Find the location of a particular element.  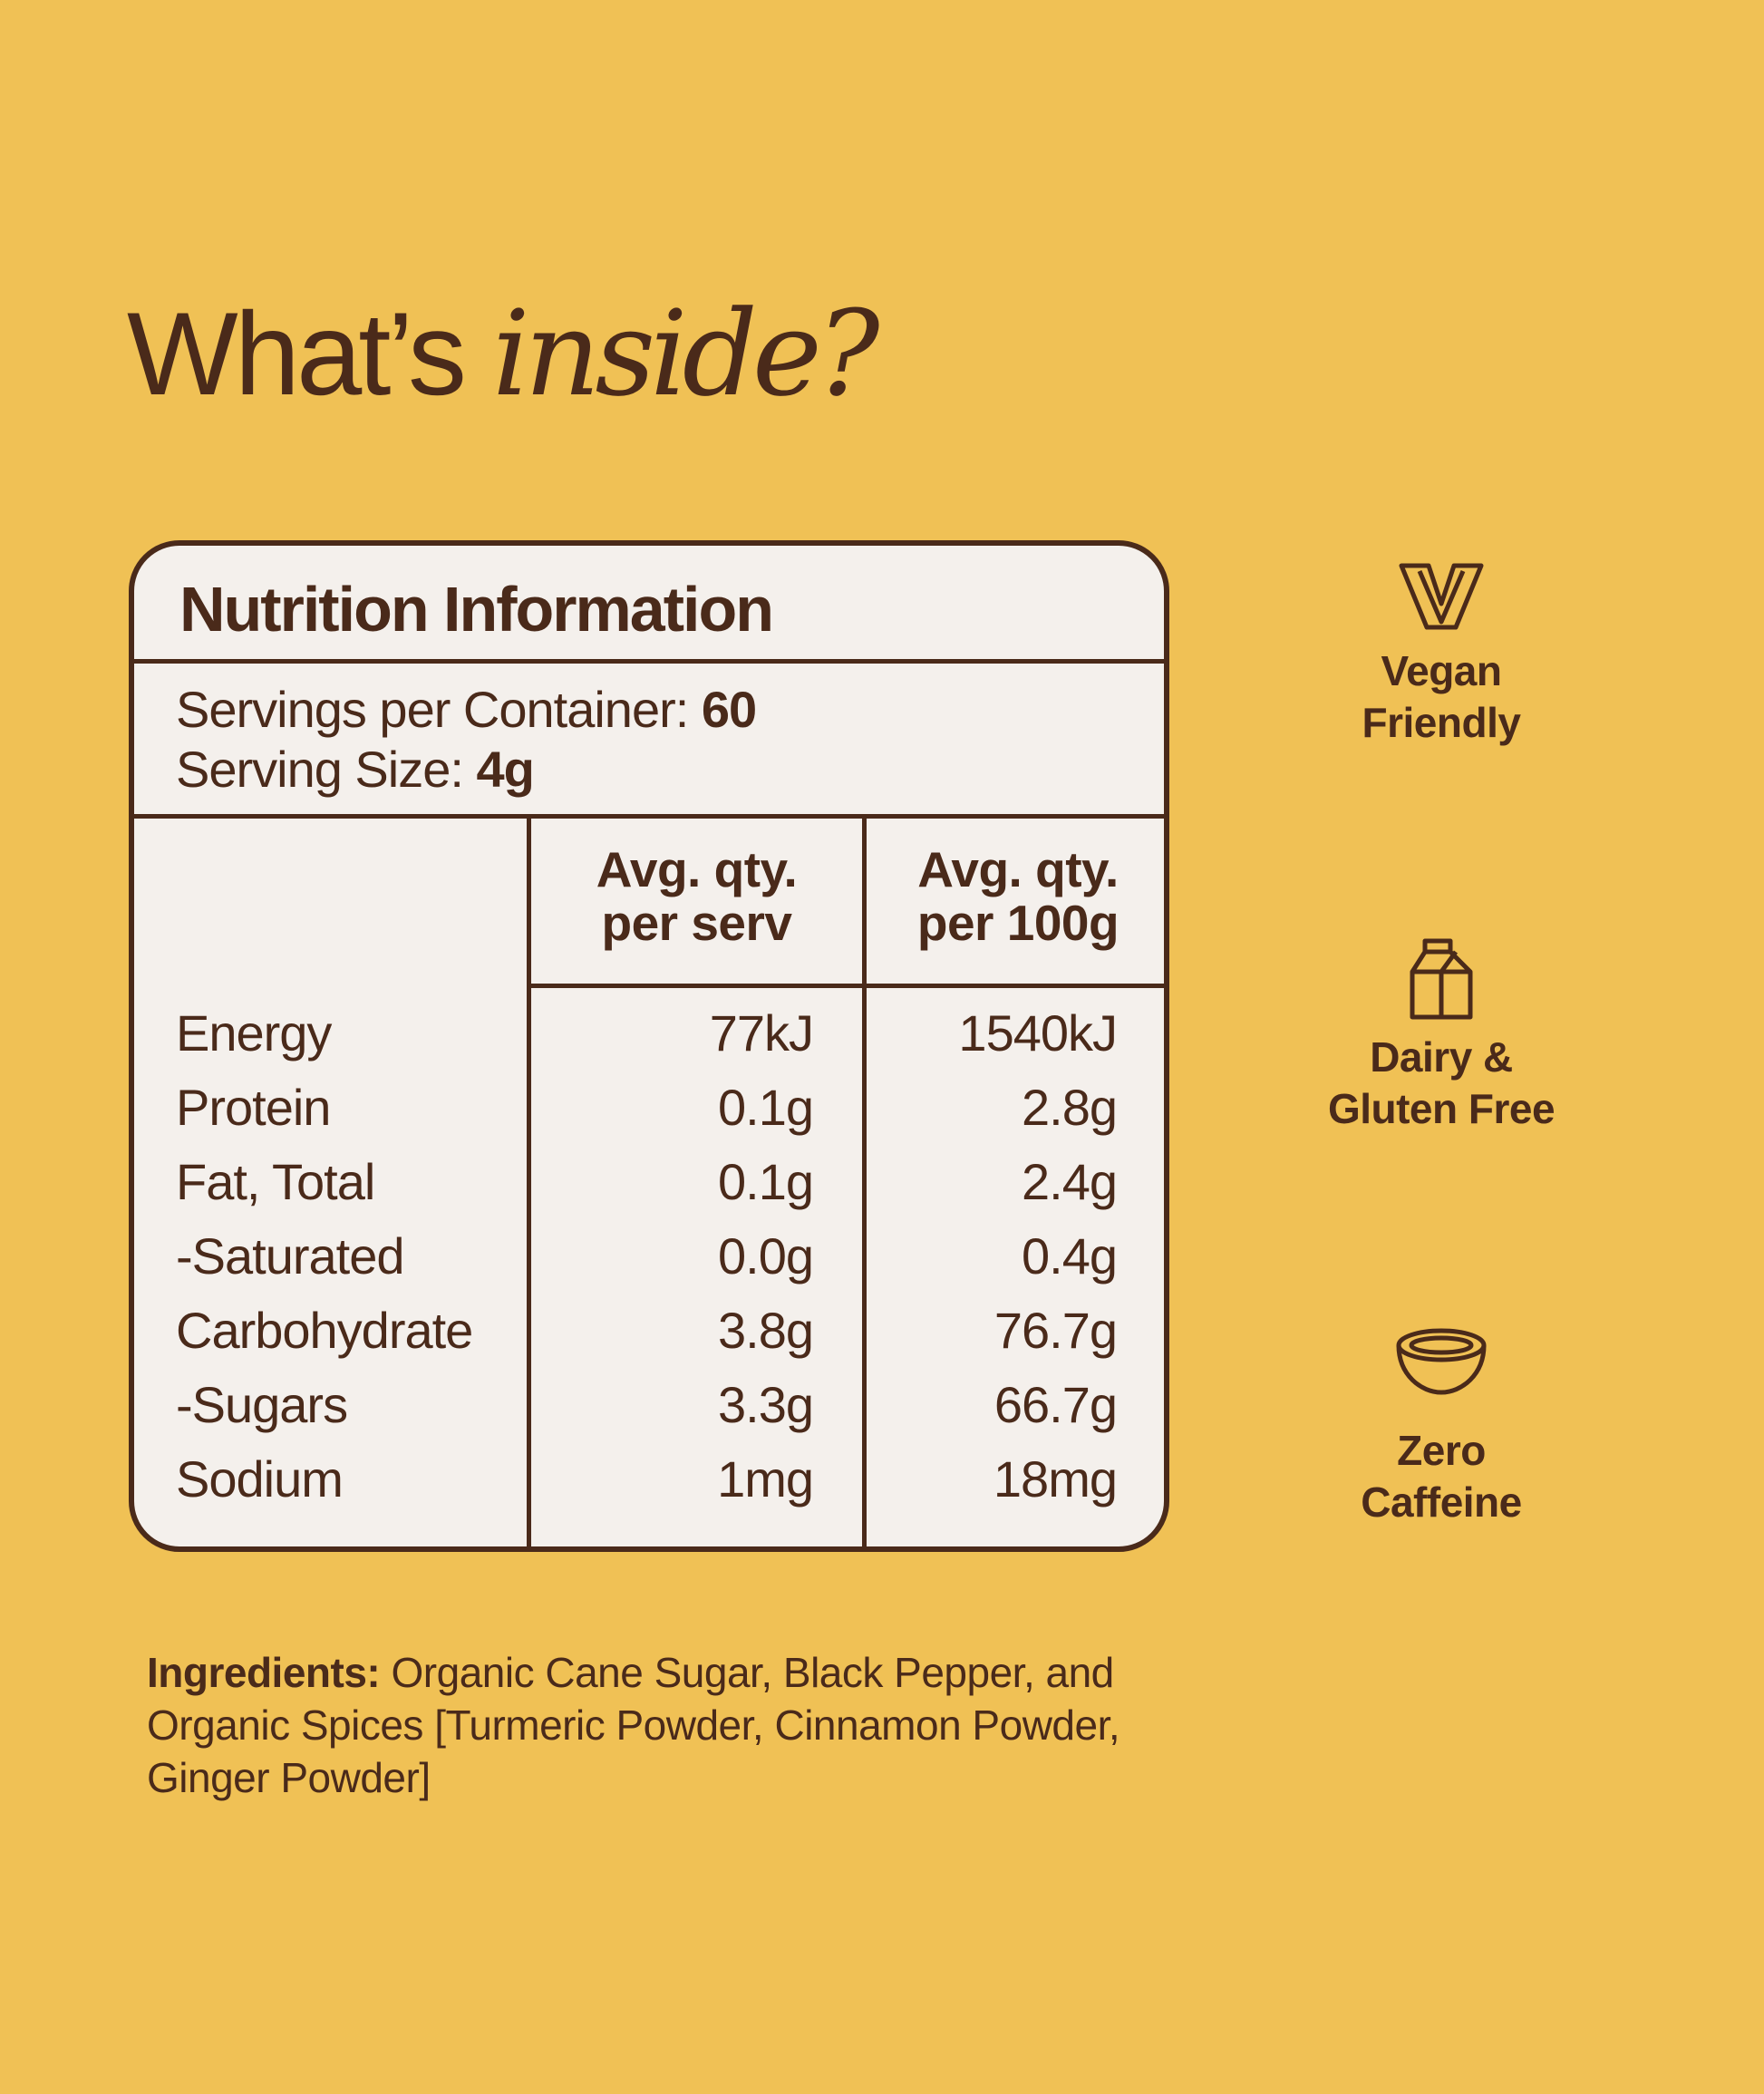

column-head-per-100g: Avg. qty. per 100g is located at coordinates (1016, 896).